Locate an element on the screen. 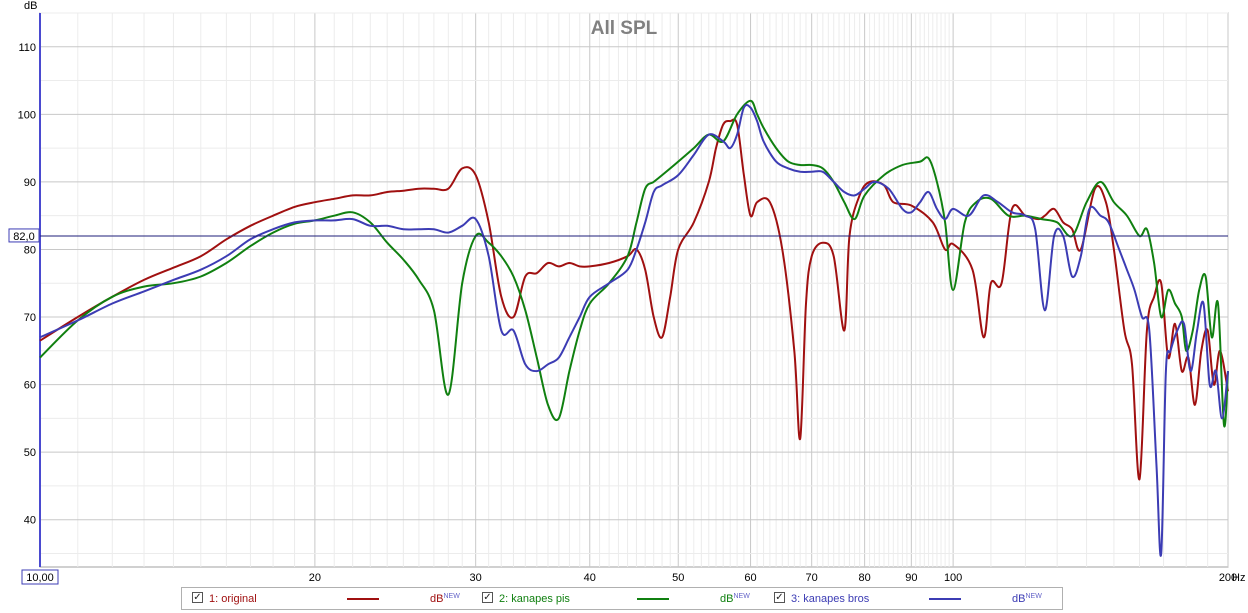 Image resolution: width=1248 pixels, height=613 pixels. x-tick-label: 60 is located at coordinates (750, 578).